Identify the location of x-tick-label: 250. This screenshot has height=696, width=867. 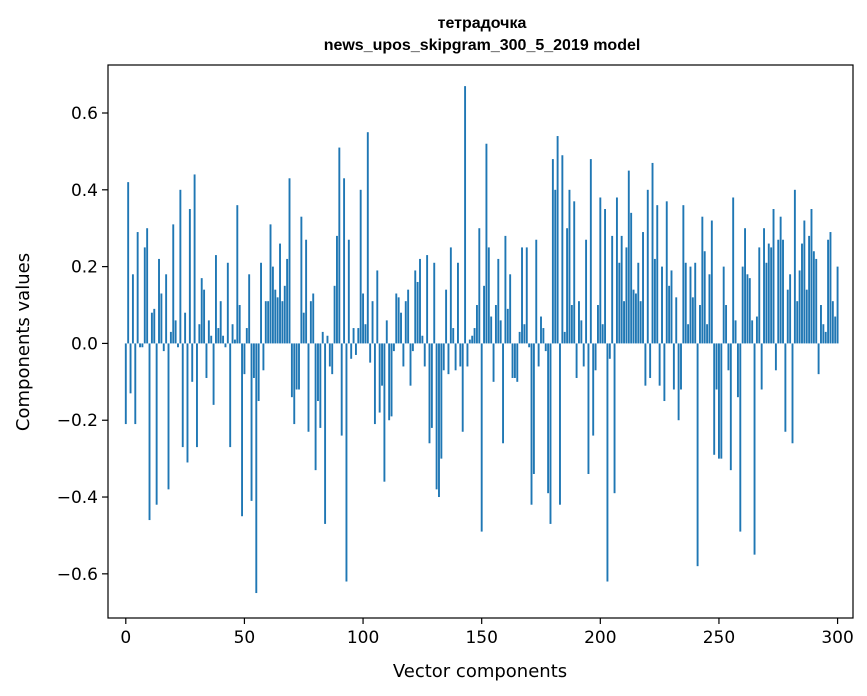
(719, 638).